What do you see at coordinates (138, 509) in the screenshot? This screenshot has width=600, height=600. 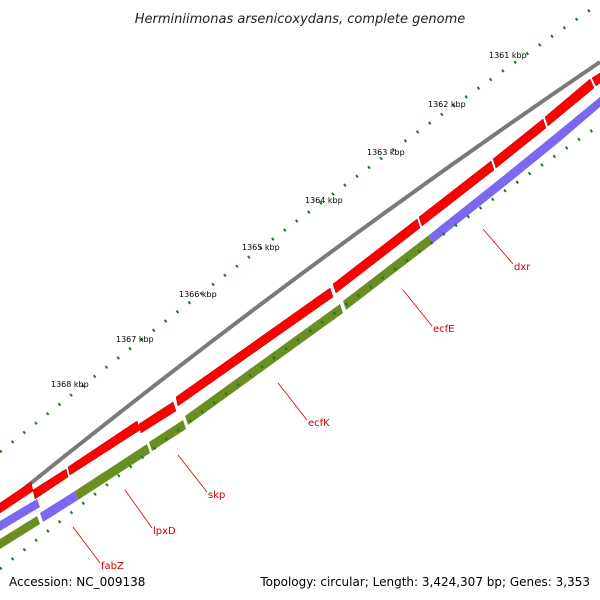 I see `leader-line-lpxd` at bounding box center [138, 509].